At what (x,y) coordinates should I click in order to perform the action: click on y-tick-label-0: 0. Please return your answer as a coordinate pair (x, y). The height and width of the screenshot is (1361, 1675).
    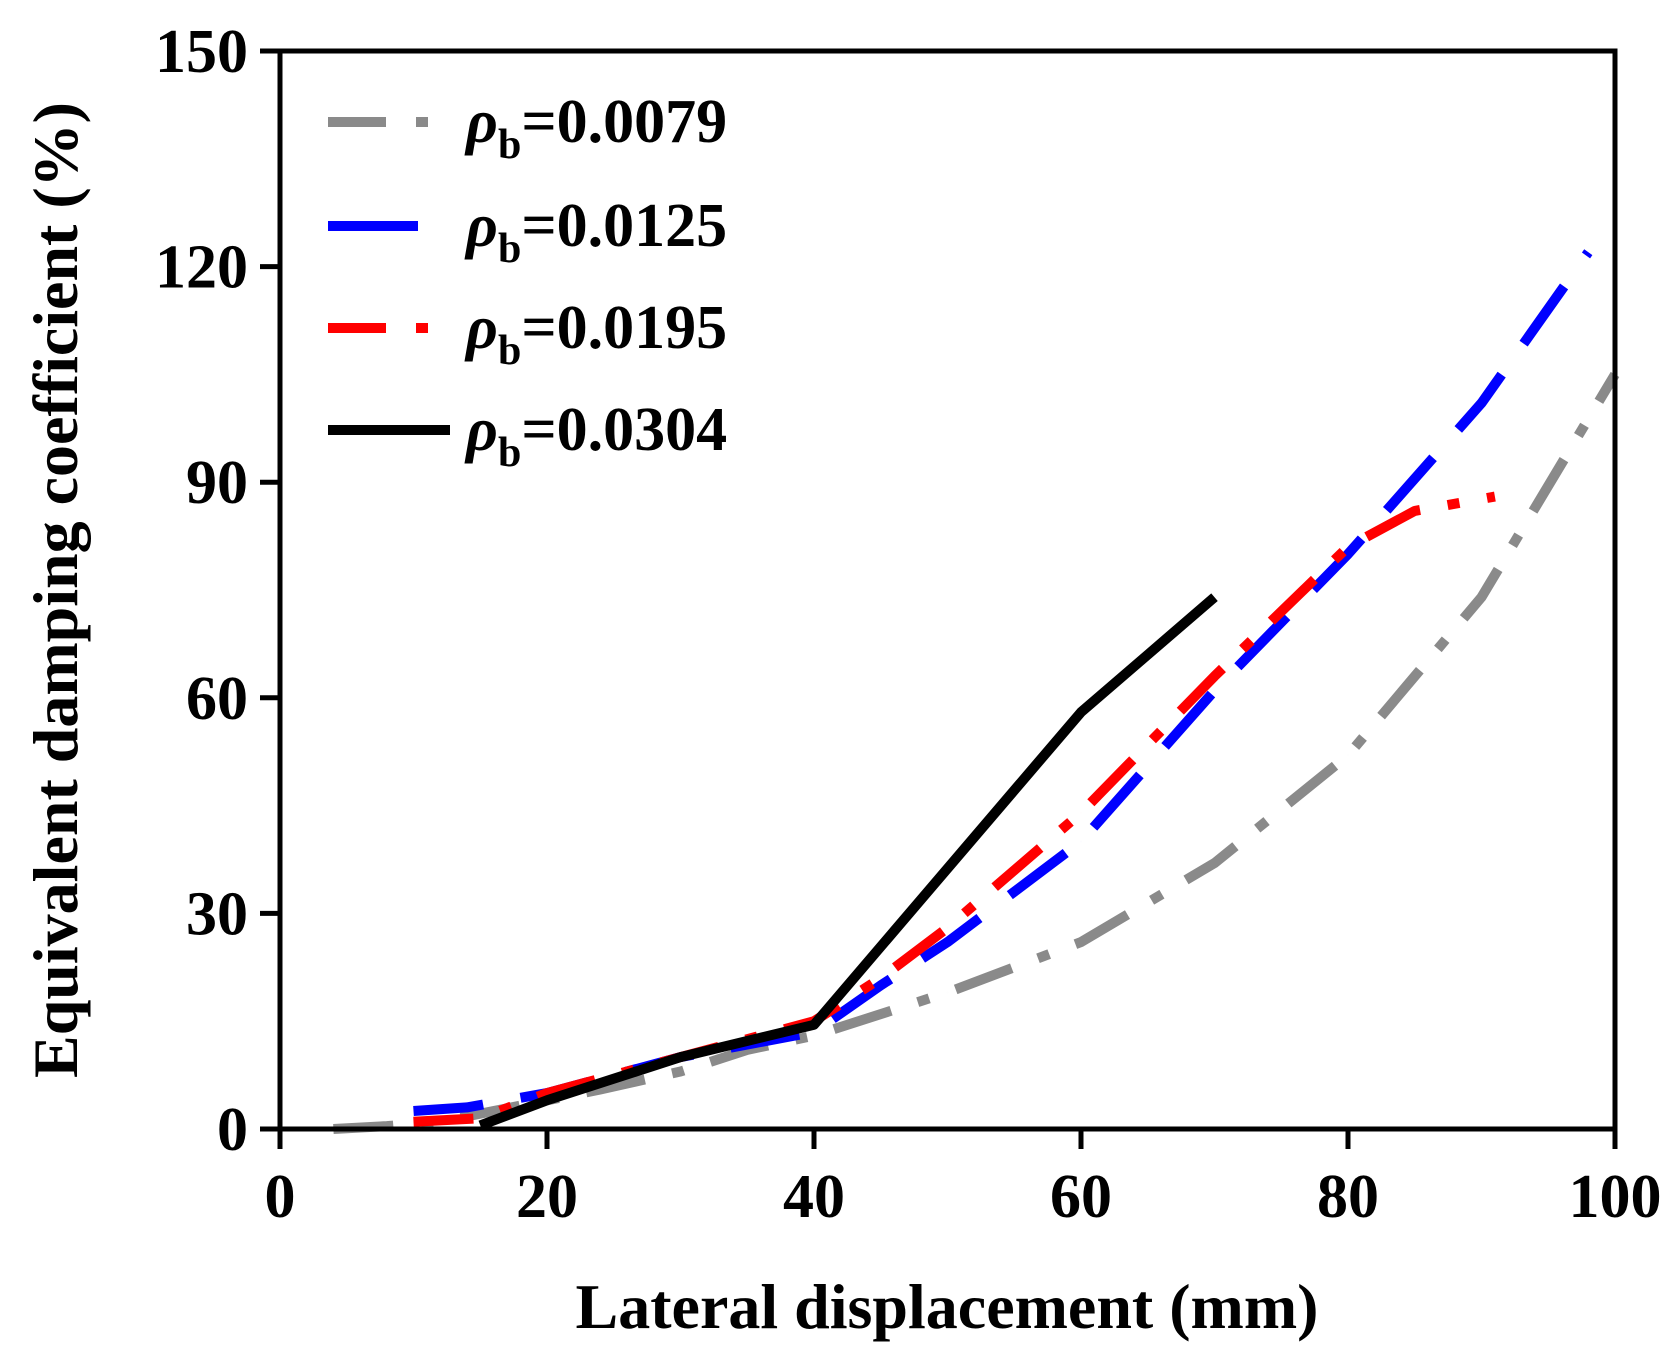
    Looking at the image, I should click on (232, 1130).